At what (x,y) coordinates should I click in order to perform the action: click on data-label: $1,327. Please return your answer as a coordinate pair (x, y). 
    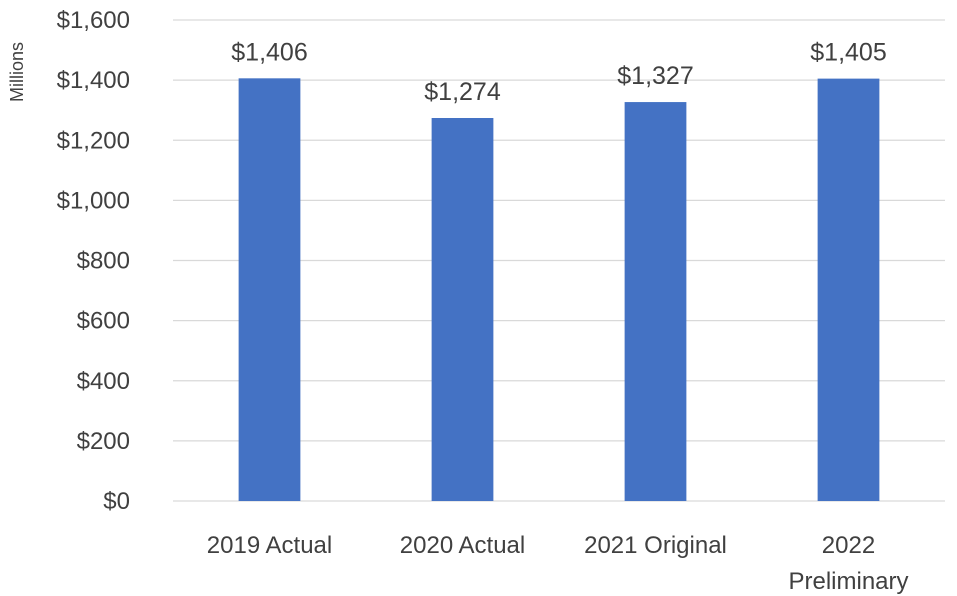
    Looking at the image, I should click on (655, 76).